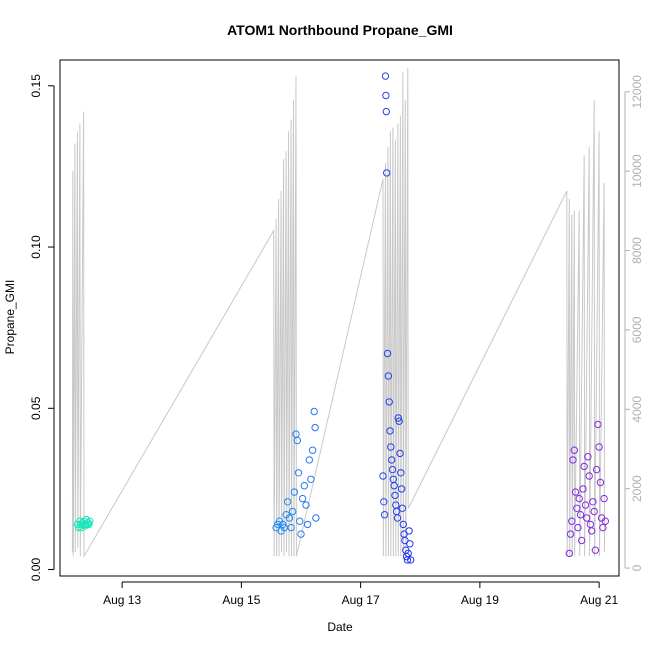 The height and width of the screenshot is (650, 650). I want to click on y2-tick-label: 6000, so click(637, 329).